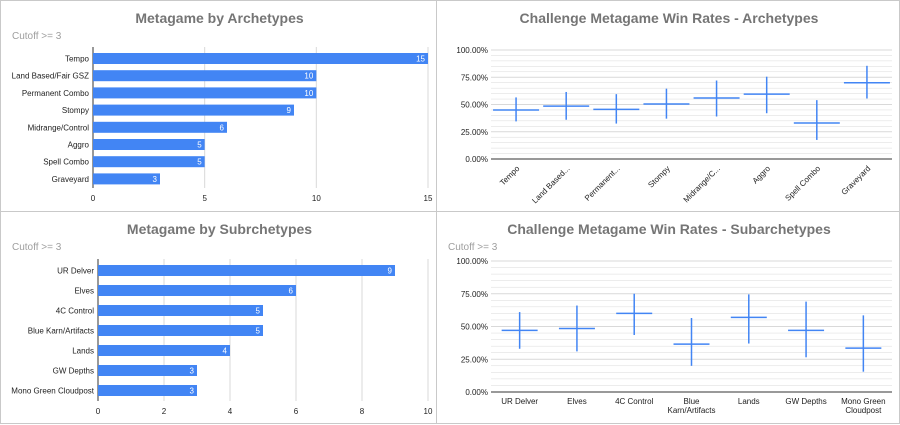 The height and width of the screenshot is (425, 900). Describe the element at coordinates (296, 411) in the screenshot. I see `x-tick-label: 6` at that location.